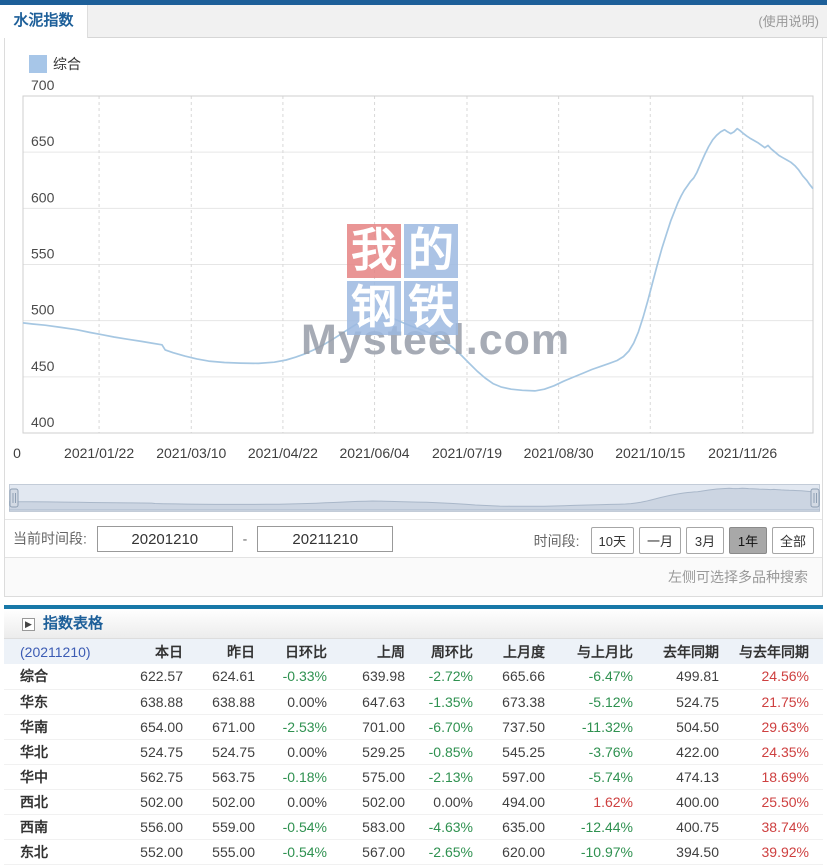 This screenshot has width=827, height=868. I want to click on table-cell: -0.85%, so click(453, 752).